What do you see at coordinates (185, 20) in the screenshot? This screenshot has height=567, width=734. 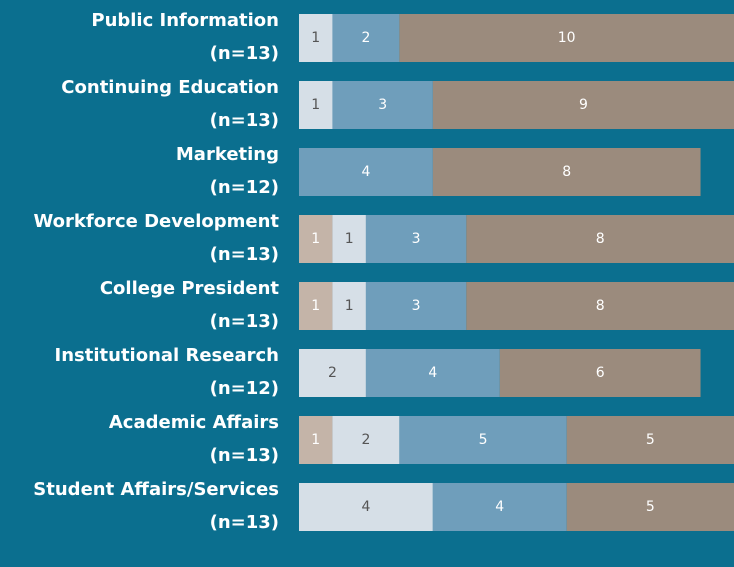 I see `category-label: Public Information` at bounding box center [185, 20].